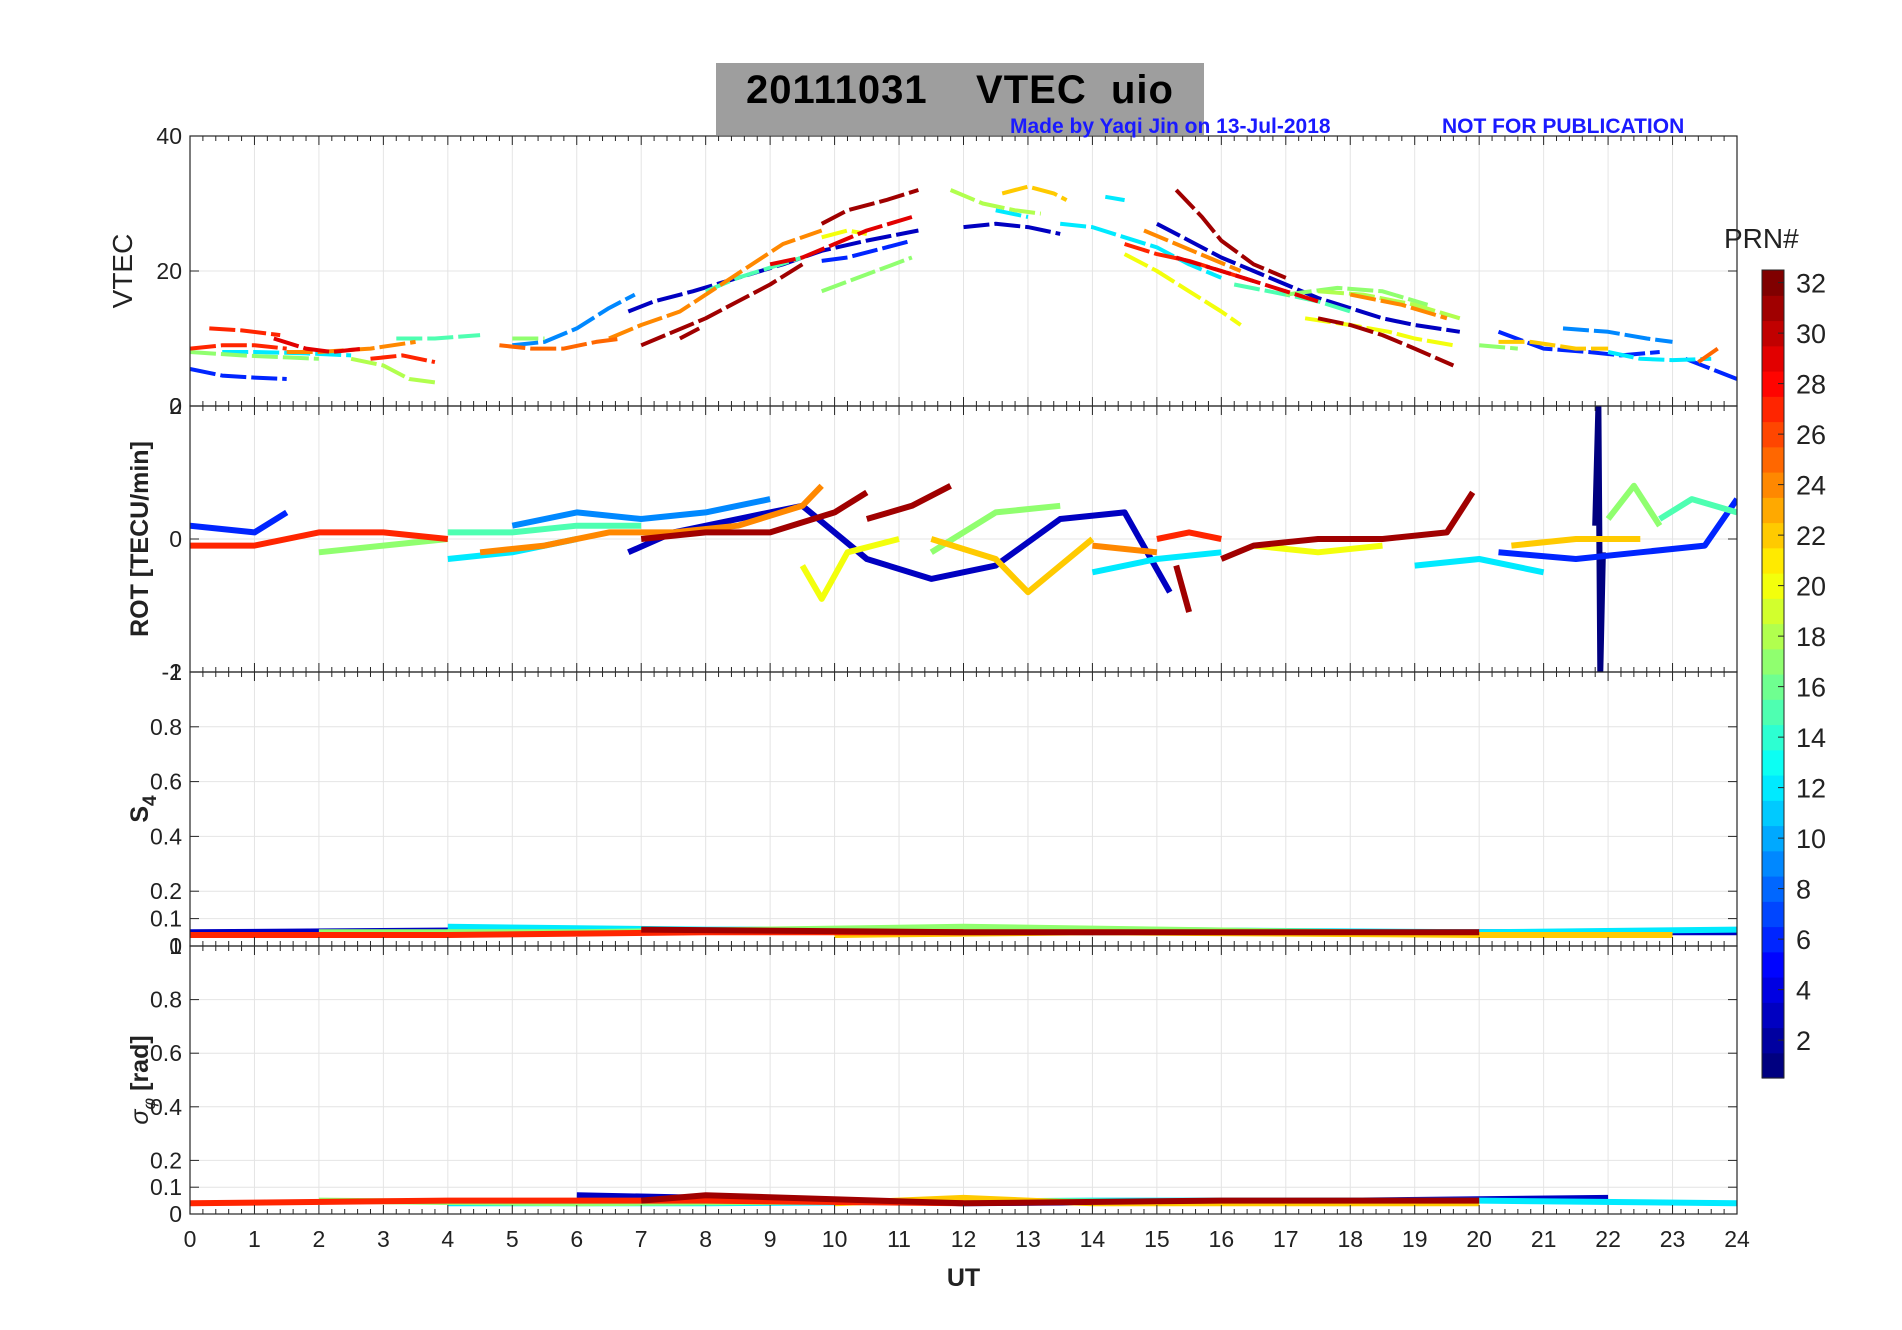 Image resolution: width=1902 pixels, height=1330 pixels. What do you see at coordinates (705, 1239) in the screenshot?
I see `x-tick-label: 8` at bounding box center [705, 1239].